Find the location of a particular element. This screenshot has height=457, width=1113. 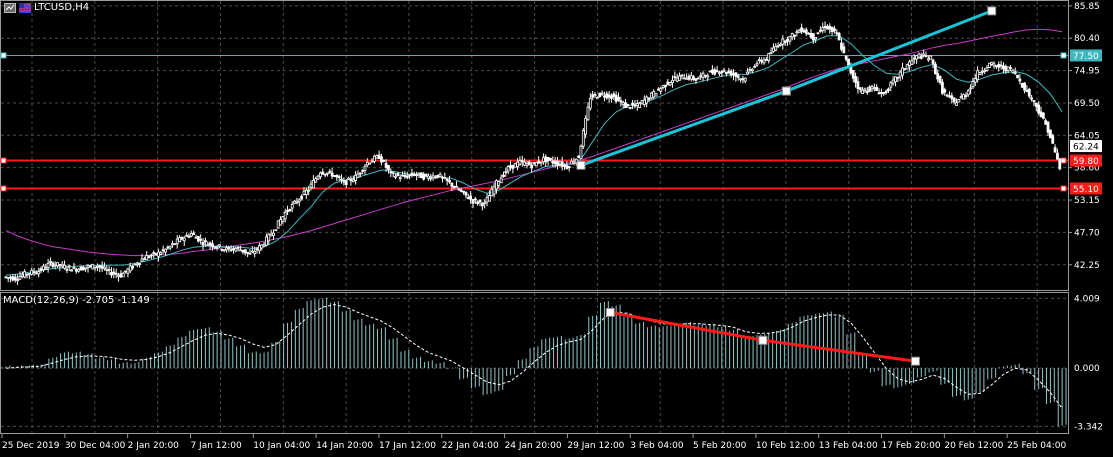

price-axis-badge is located at coordinates (1086, 55).